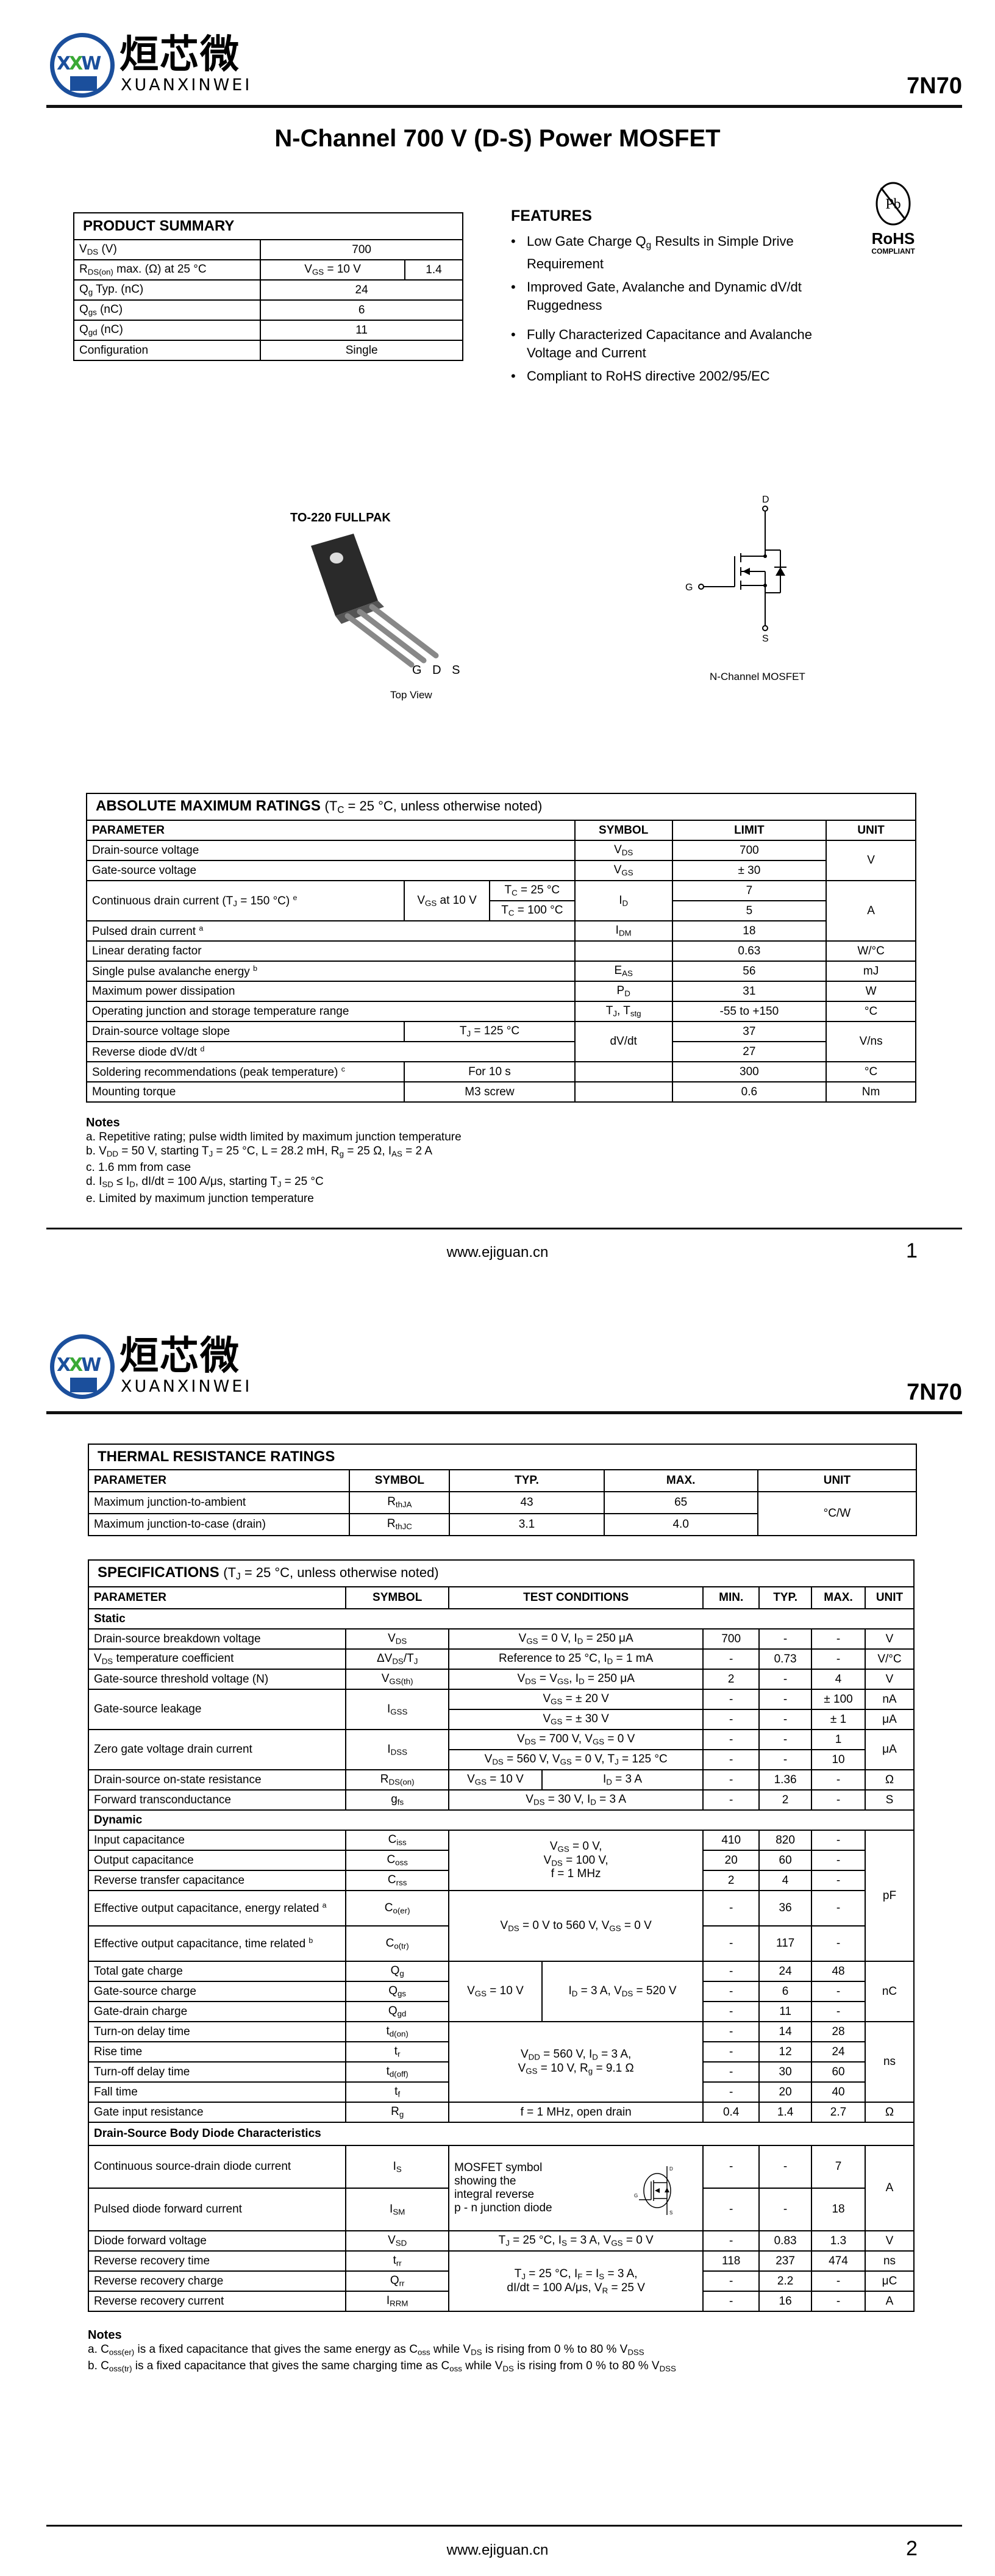 The width and height of the screenshot is (995, 2576). Describe the element at coordinates (398, 1659) in the screenshot. I see `cell: ΔVDS/TJ` at that location.